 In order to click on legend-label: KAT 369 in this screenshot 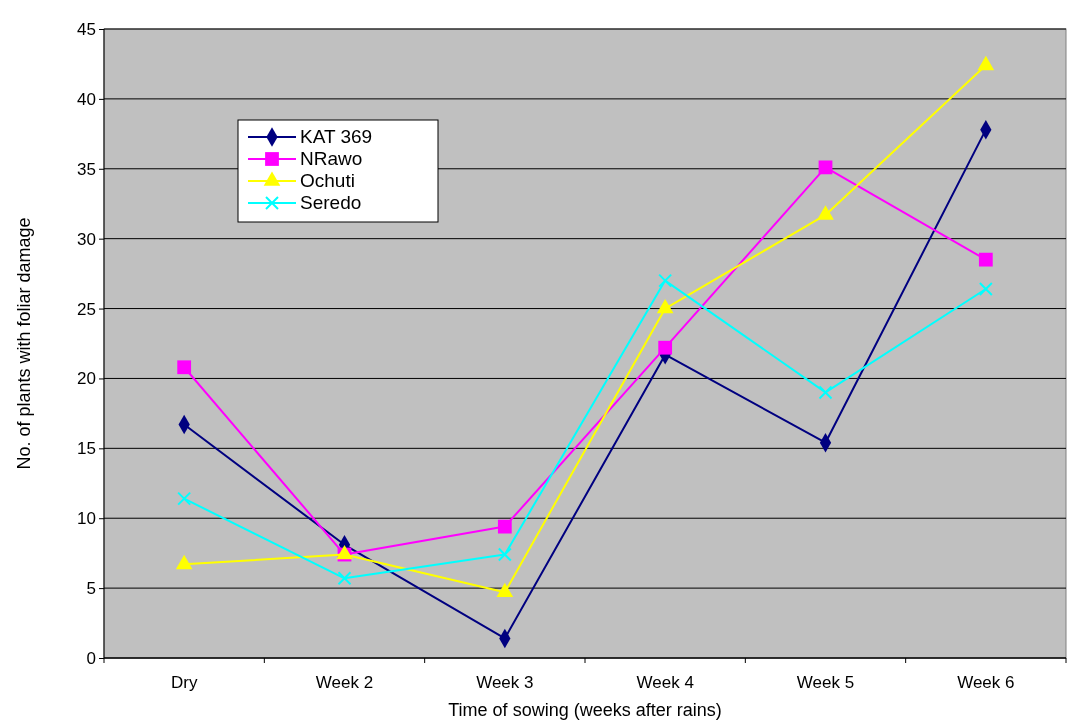, I will do `click(336, 136)`.